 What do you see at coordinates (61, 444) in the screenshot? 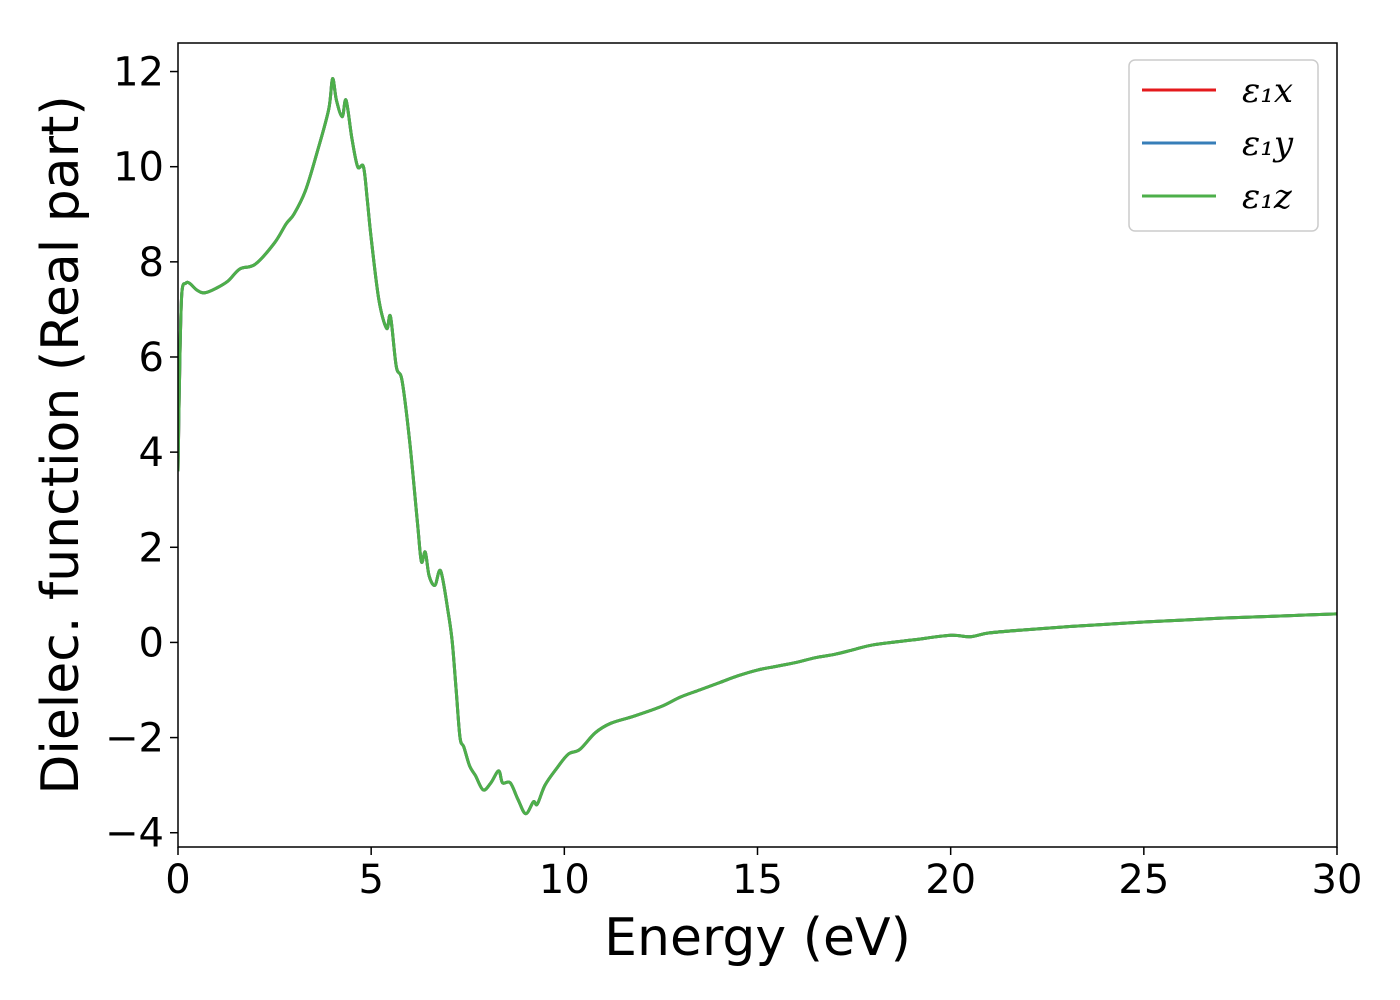
I see `y-axis-label: Dielec. function (Real part)` at bounding box center [61, 444].